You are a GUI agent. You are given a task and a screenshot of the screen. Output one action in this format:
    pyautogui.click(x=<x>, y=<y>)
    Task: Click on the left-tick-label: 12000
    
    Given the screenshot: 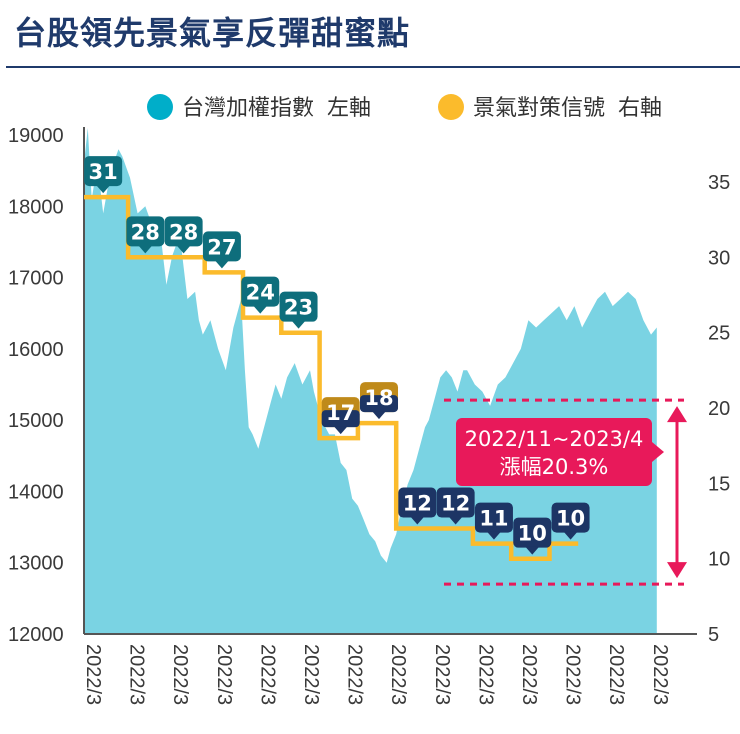 What is the action you would take?
    pyautogui.click(x=36, y=635)
    